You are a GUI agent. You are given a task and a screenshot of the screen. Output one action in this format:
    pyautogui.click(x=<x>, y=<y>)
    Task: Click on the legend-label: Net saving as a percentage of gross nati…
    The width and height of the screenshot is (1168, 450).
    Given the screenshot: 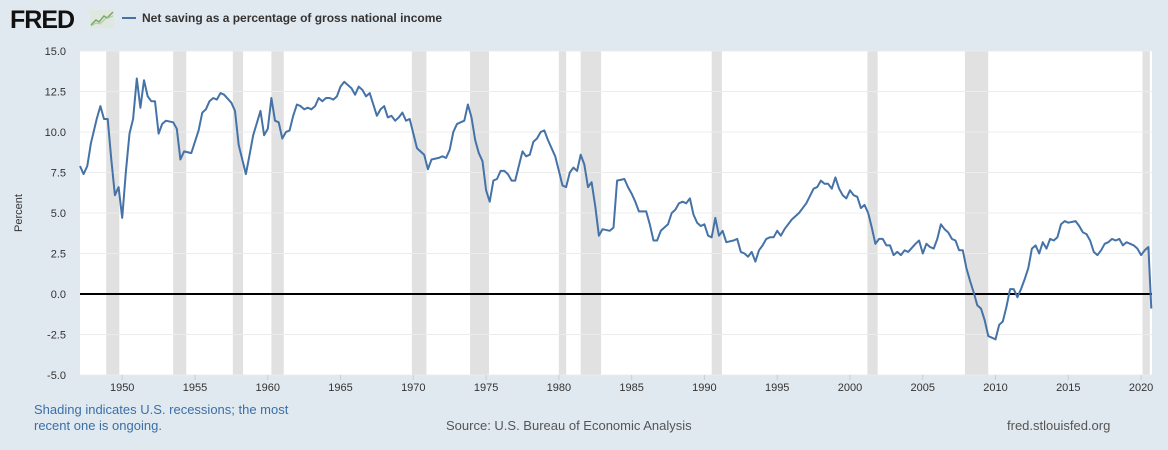 What is the action you would take?
    pyautogui.click(x=292, y=18)
    